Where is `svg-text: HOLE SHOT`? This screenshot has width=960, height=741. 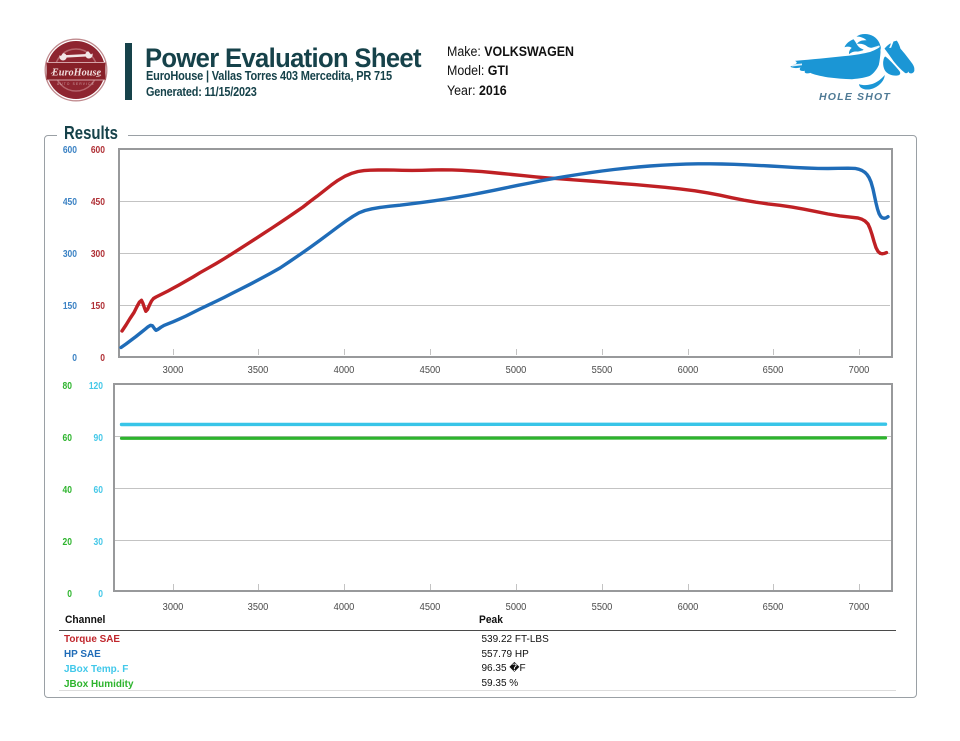
svg-text: HOLE SHOT is located at coordinates (855, 97).